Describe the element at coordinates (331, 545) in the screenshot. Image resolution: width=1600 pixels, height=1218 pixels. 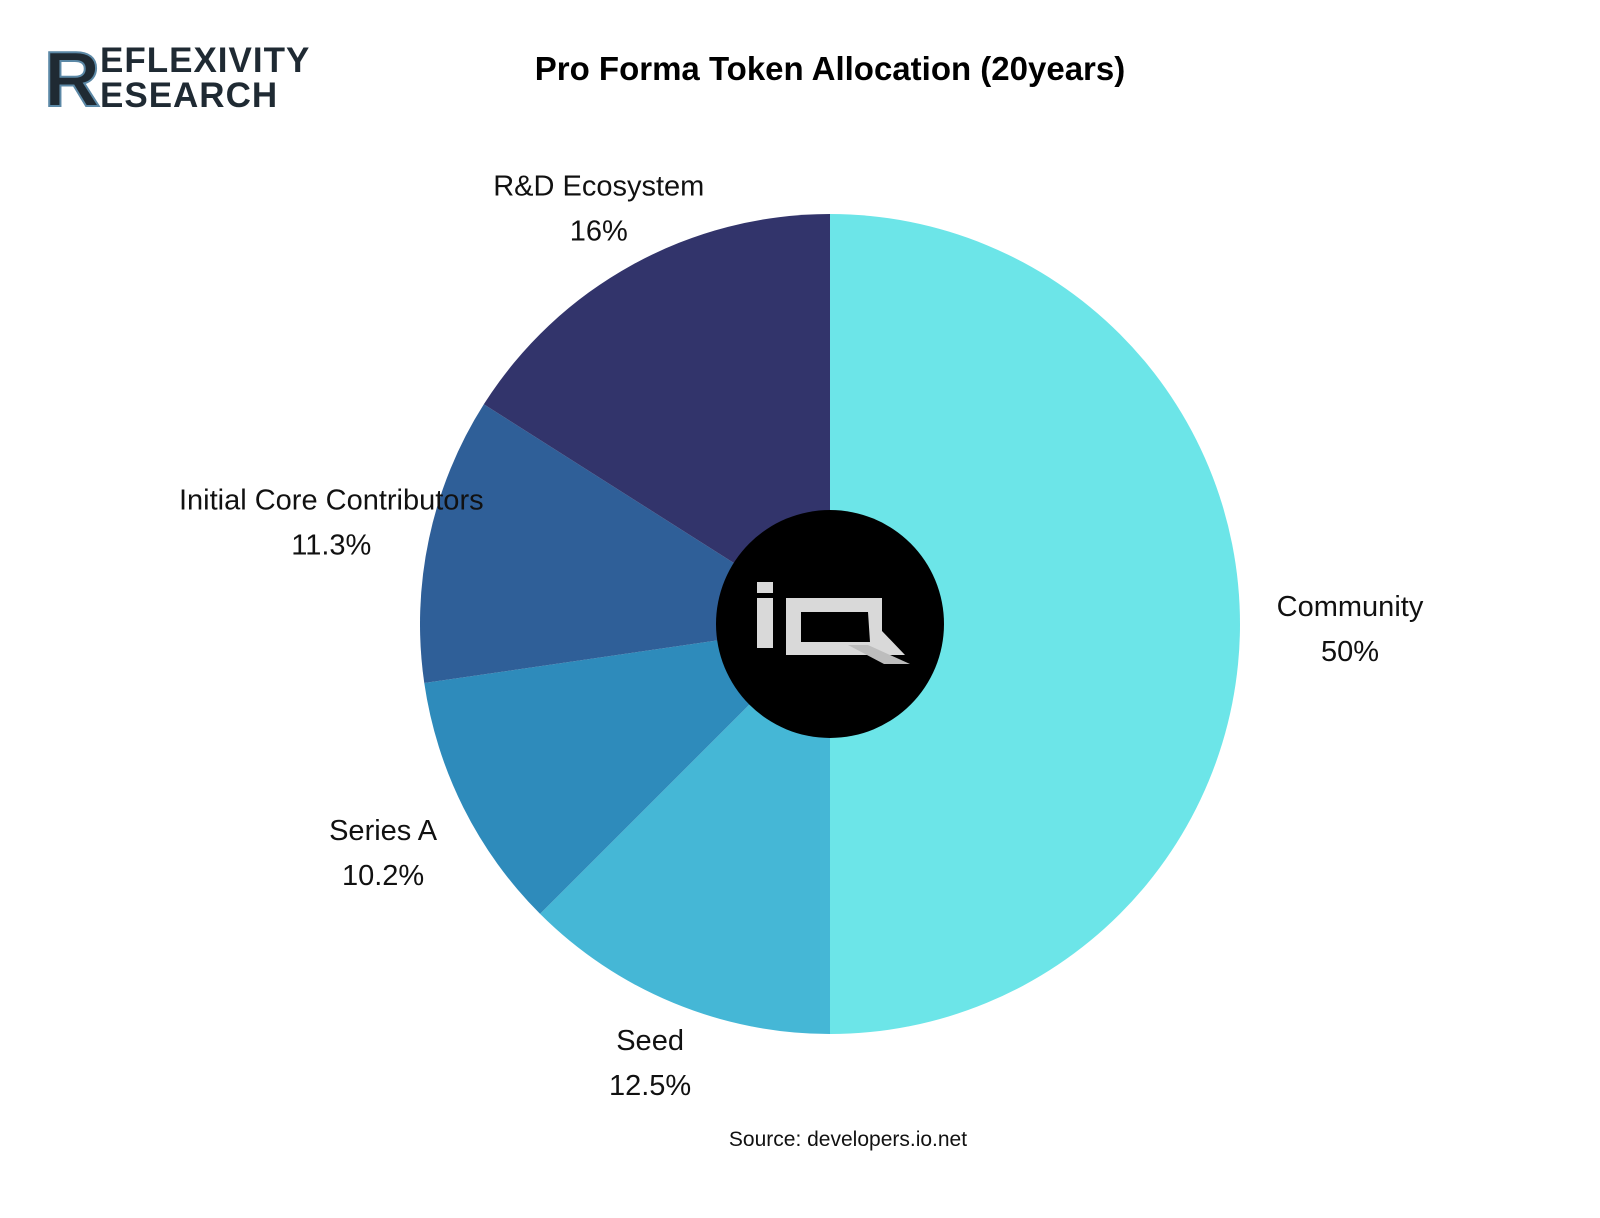
I see `slice-label-value: 11.3%` at that location.